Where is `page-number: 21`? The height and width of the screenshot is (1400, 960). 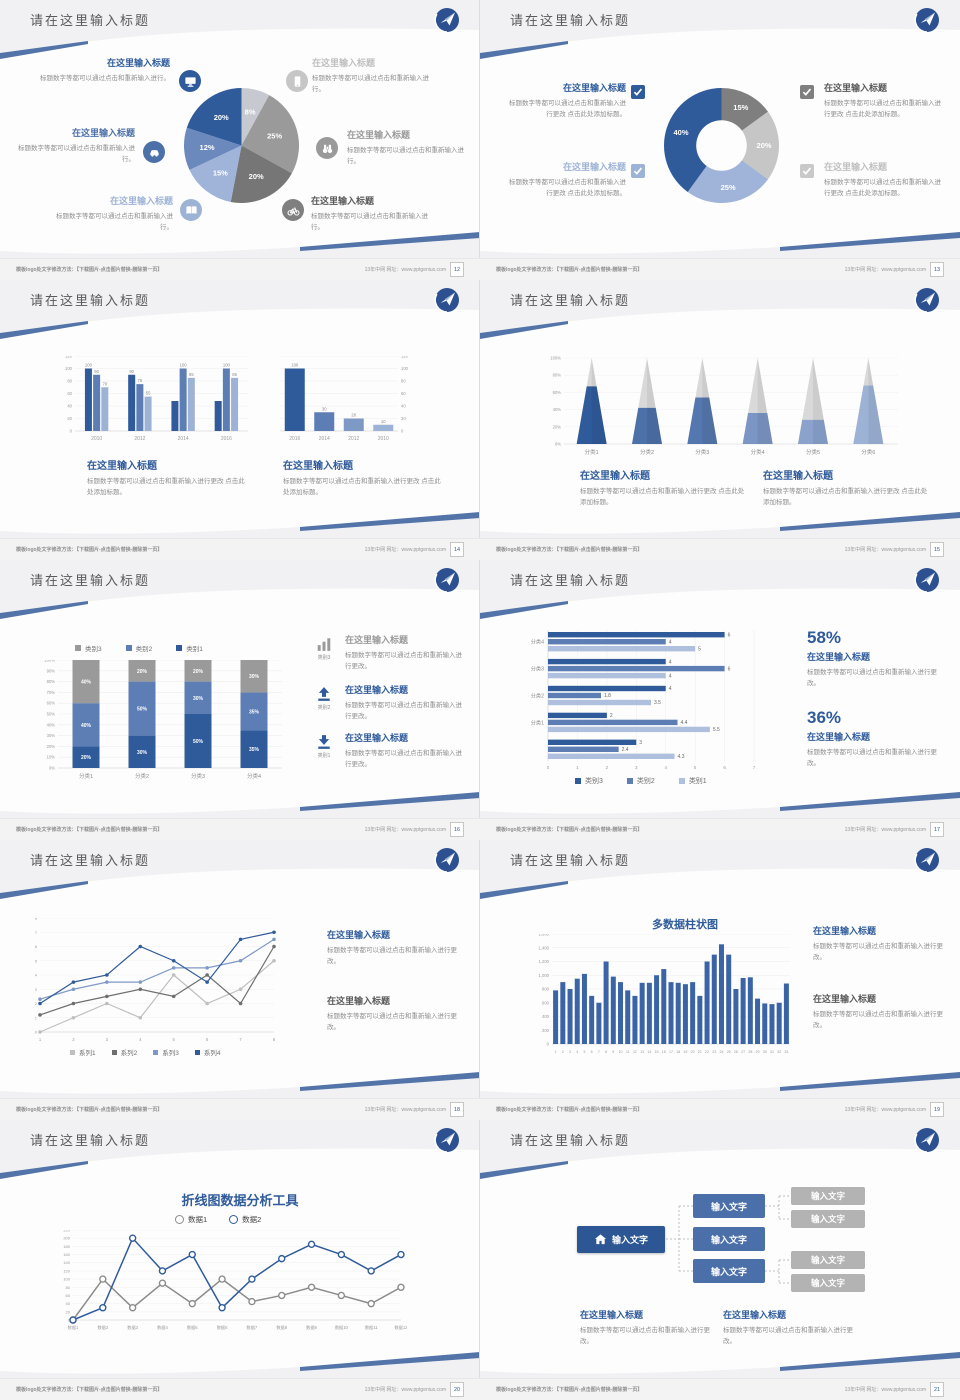 page-number: 21 is located at coordinates (937, 1389).